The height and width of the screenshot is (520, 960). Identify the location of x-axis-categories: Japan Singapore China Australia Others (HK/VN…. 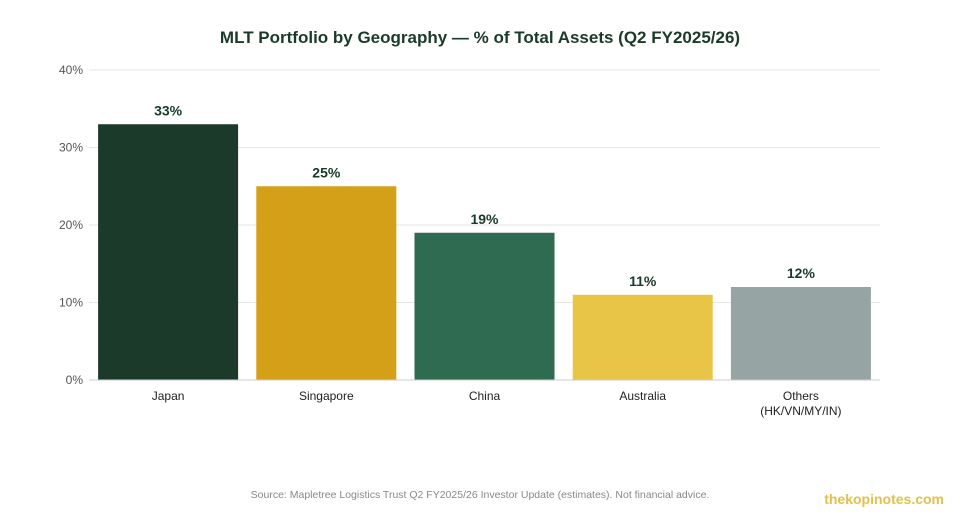
(497, 403).